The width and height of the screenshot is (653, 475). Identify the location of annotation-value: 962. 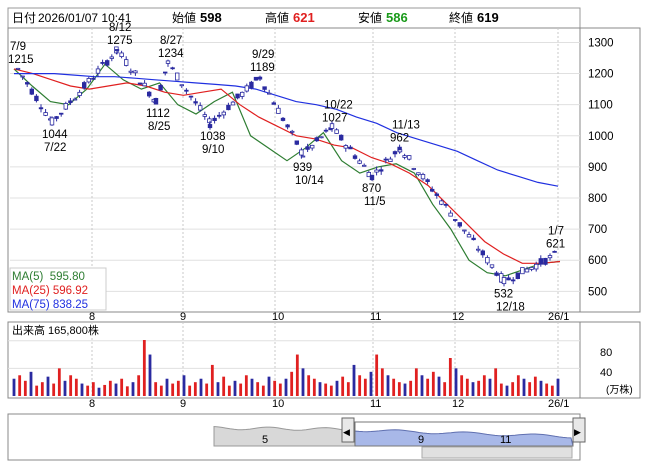
(399, 139).